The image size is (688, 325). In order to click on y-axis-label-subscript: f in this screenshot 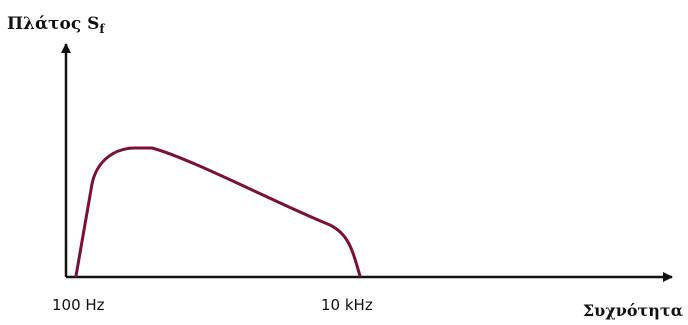, I will do `click(102, 29)`.